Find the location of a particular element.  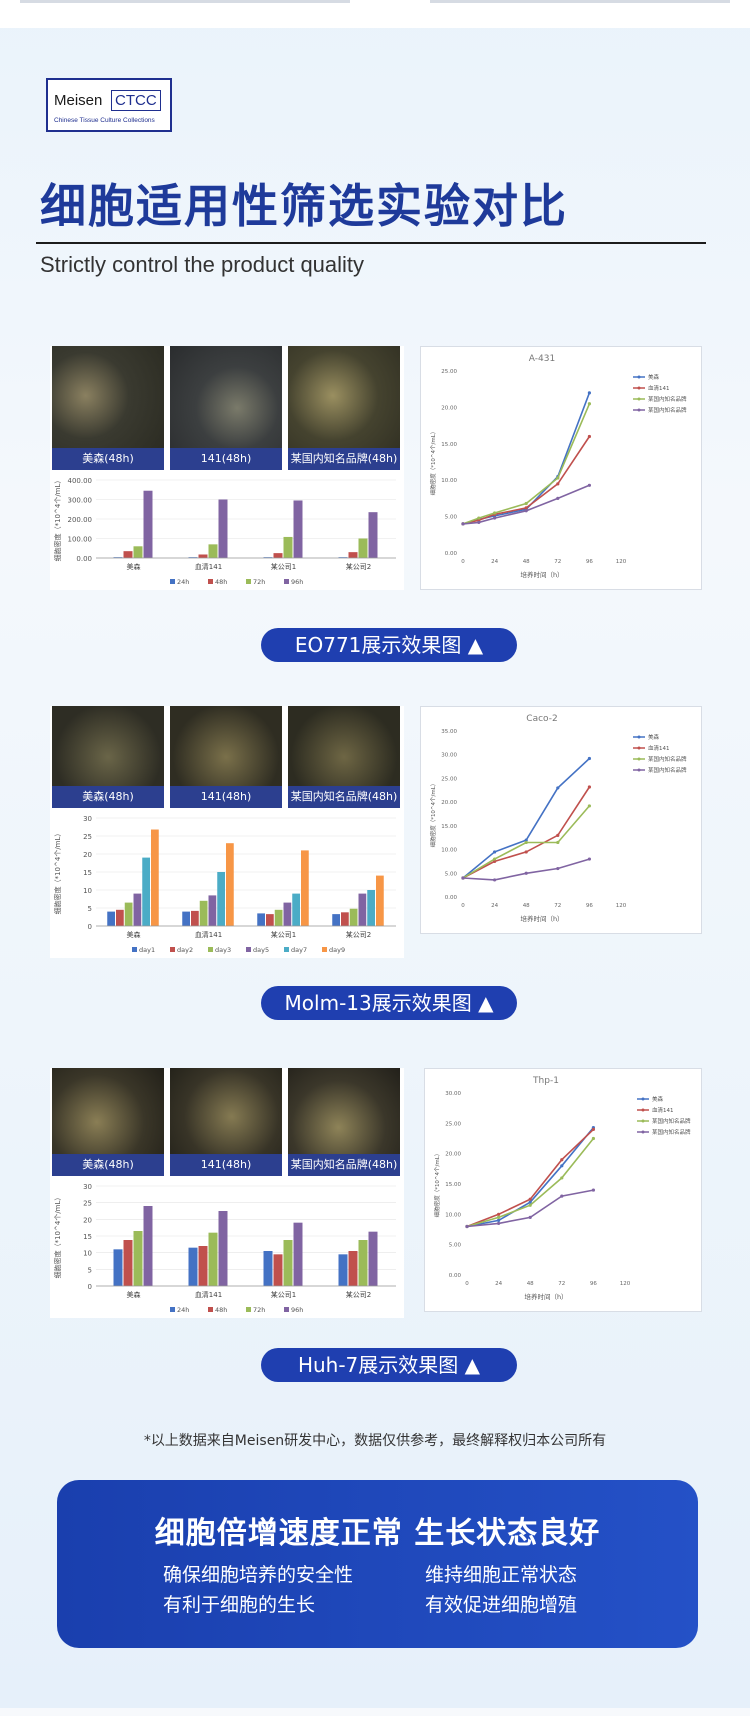

x-tick-label: 某公司1 is located at coordinates (283, 1295).